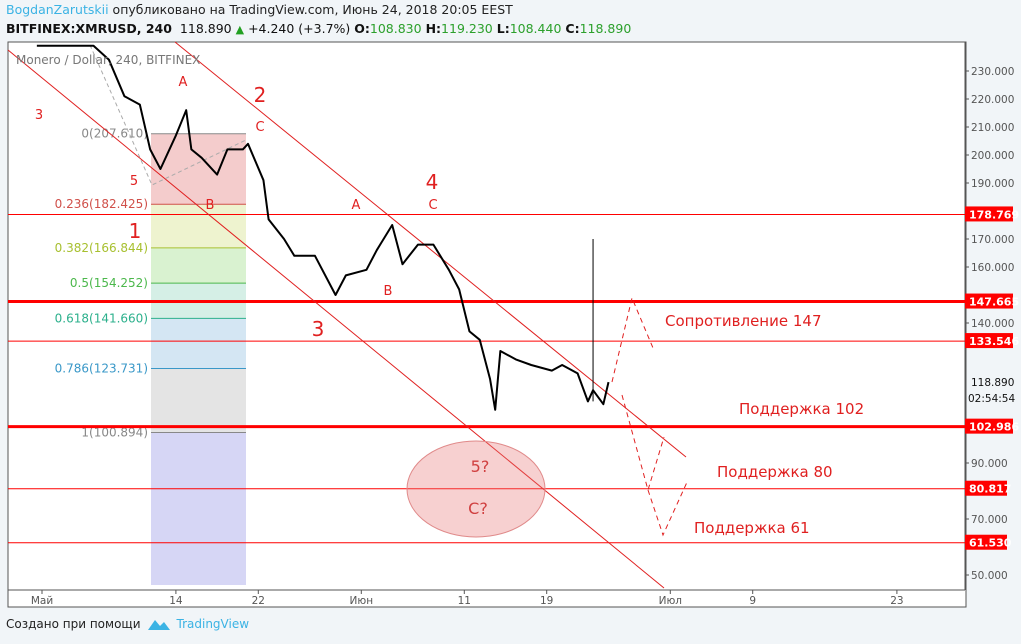 Image resolution: width=1021 pixels, height=644 pixels. Describe the element at coordinates (480, 466) in the screenshot. I see `wave-label: 5?` at that location.